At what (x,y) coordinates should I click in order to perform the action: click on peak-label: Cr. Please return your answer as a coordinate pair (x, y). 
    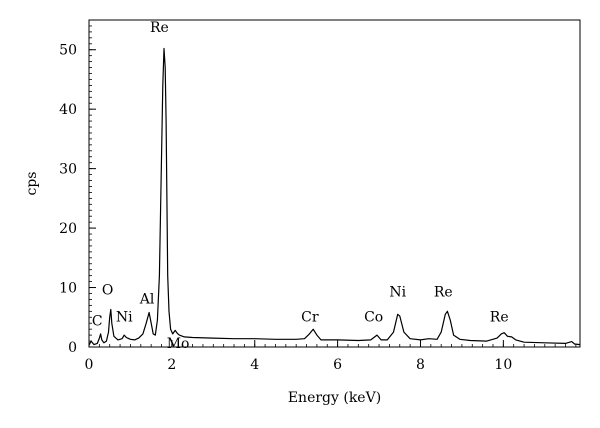
    Looking at the image, I should click on (310, 317).